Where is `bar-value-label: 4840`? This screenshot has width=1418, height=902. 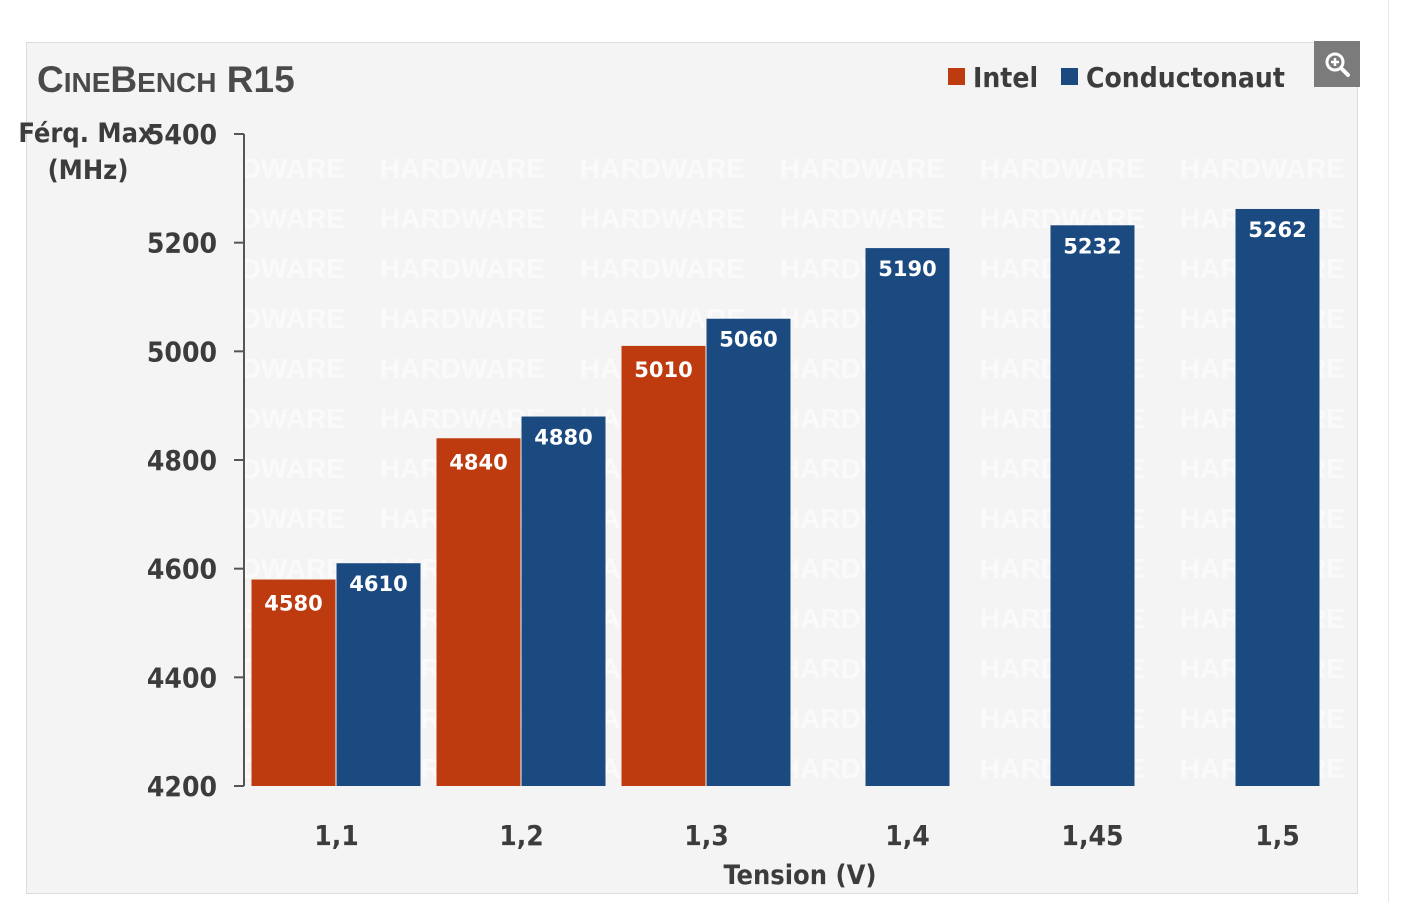
bar-value-label: 4840 is located at coordinates (478, 462).